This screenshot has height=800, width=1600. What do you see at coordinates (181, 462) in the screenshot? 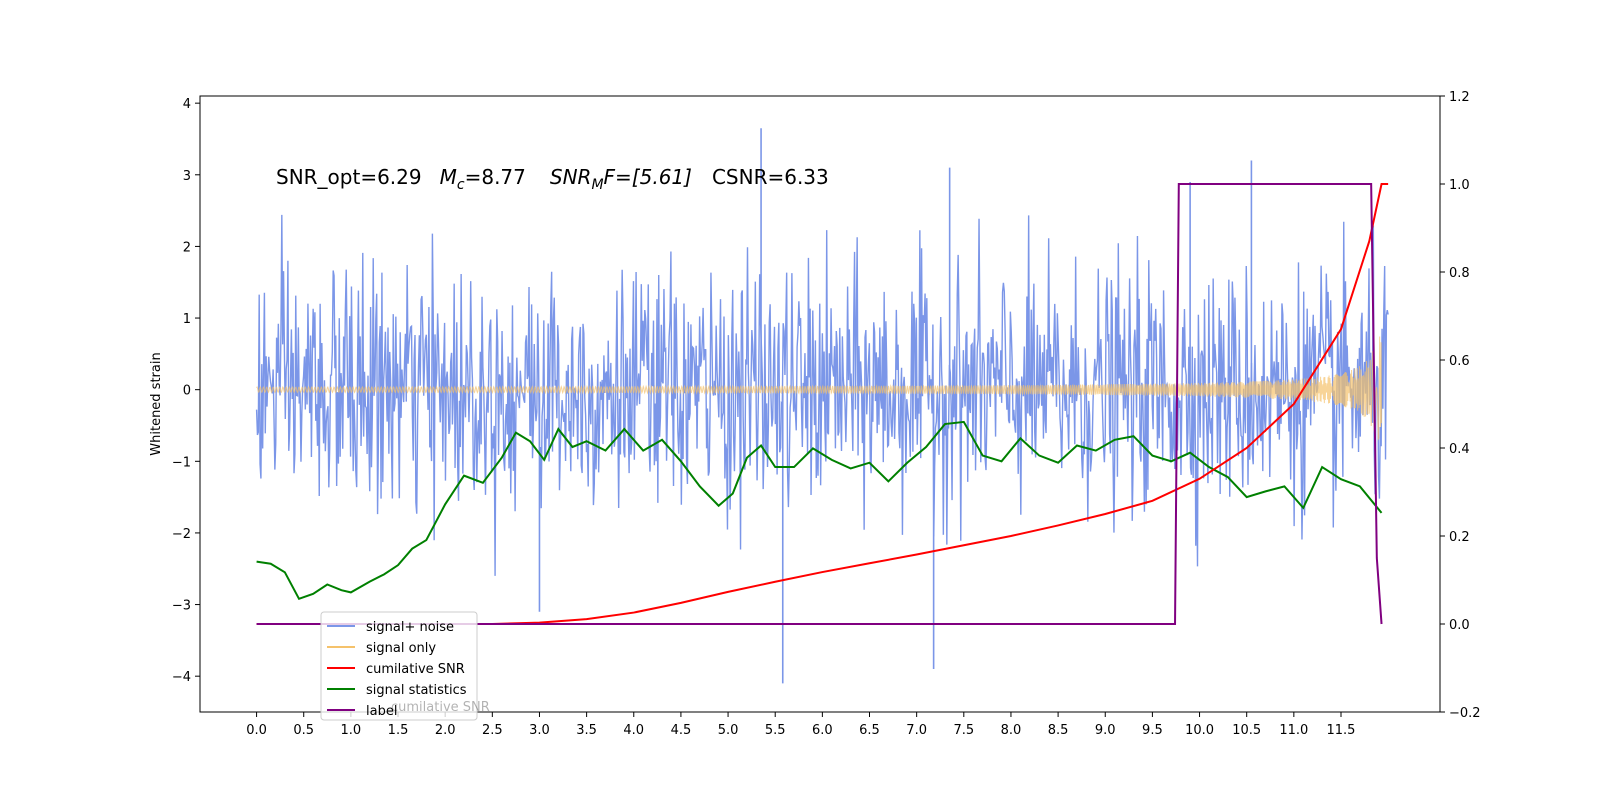
I see `y-tick-label: −1` at bounding box center [181, 462].